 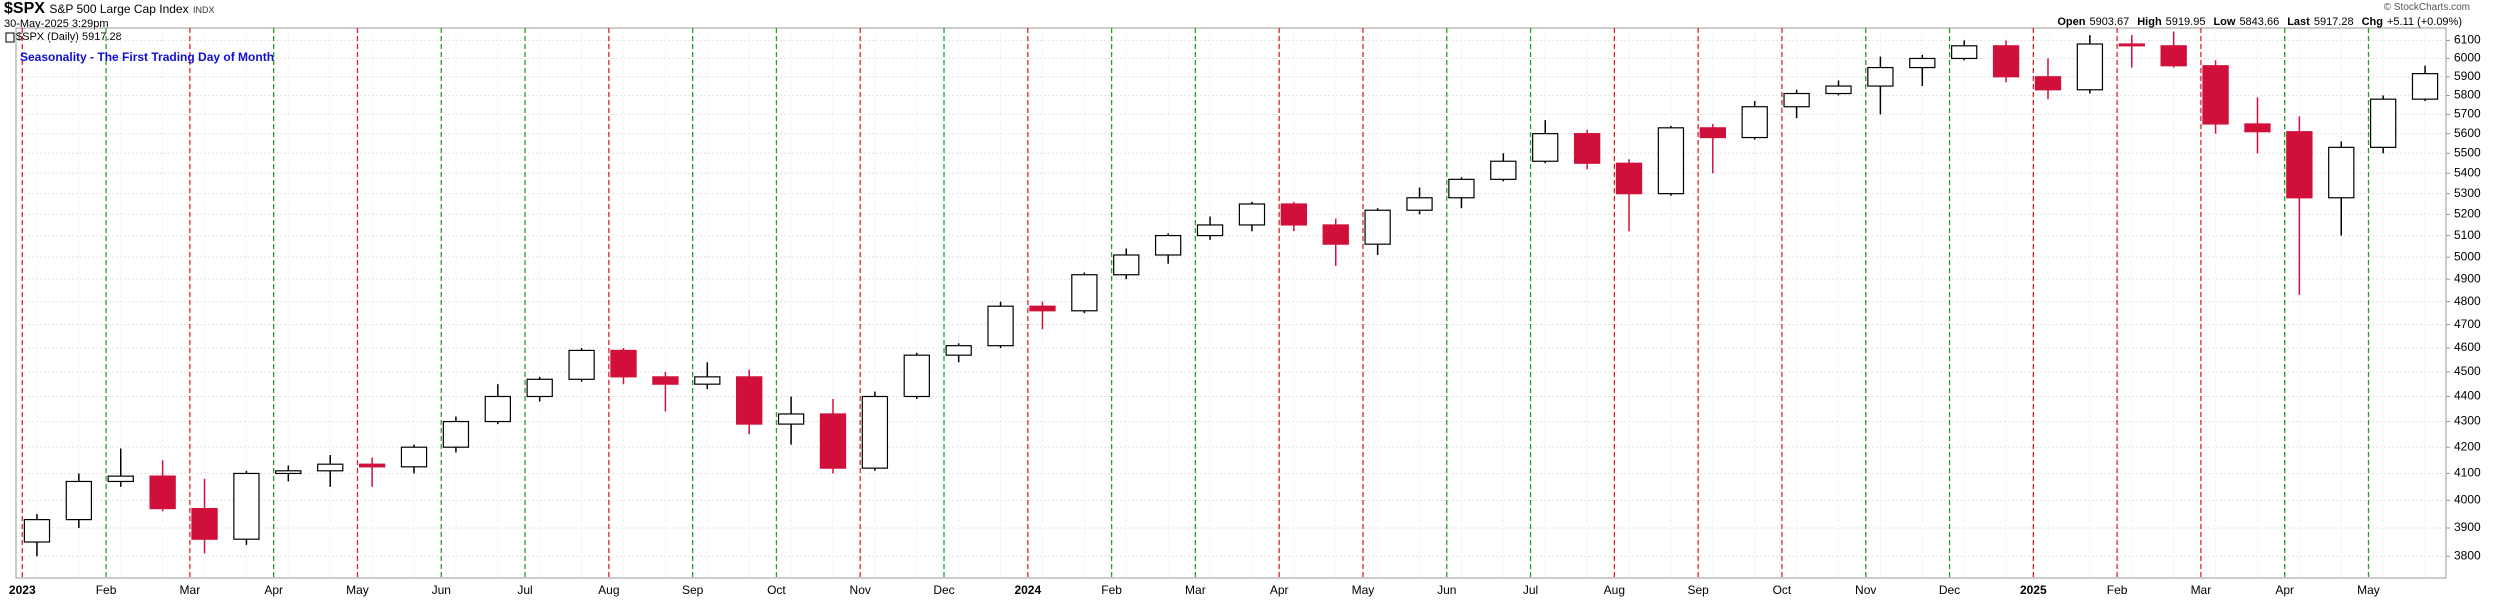 I want to click on quote-value: 5843.66, so click(x=2259, y=22).